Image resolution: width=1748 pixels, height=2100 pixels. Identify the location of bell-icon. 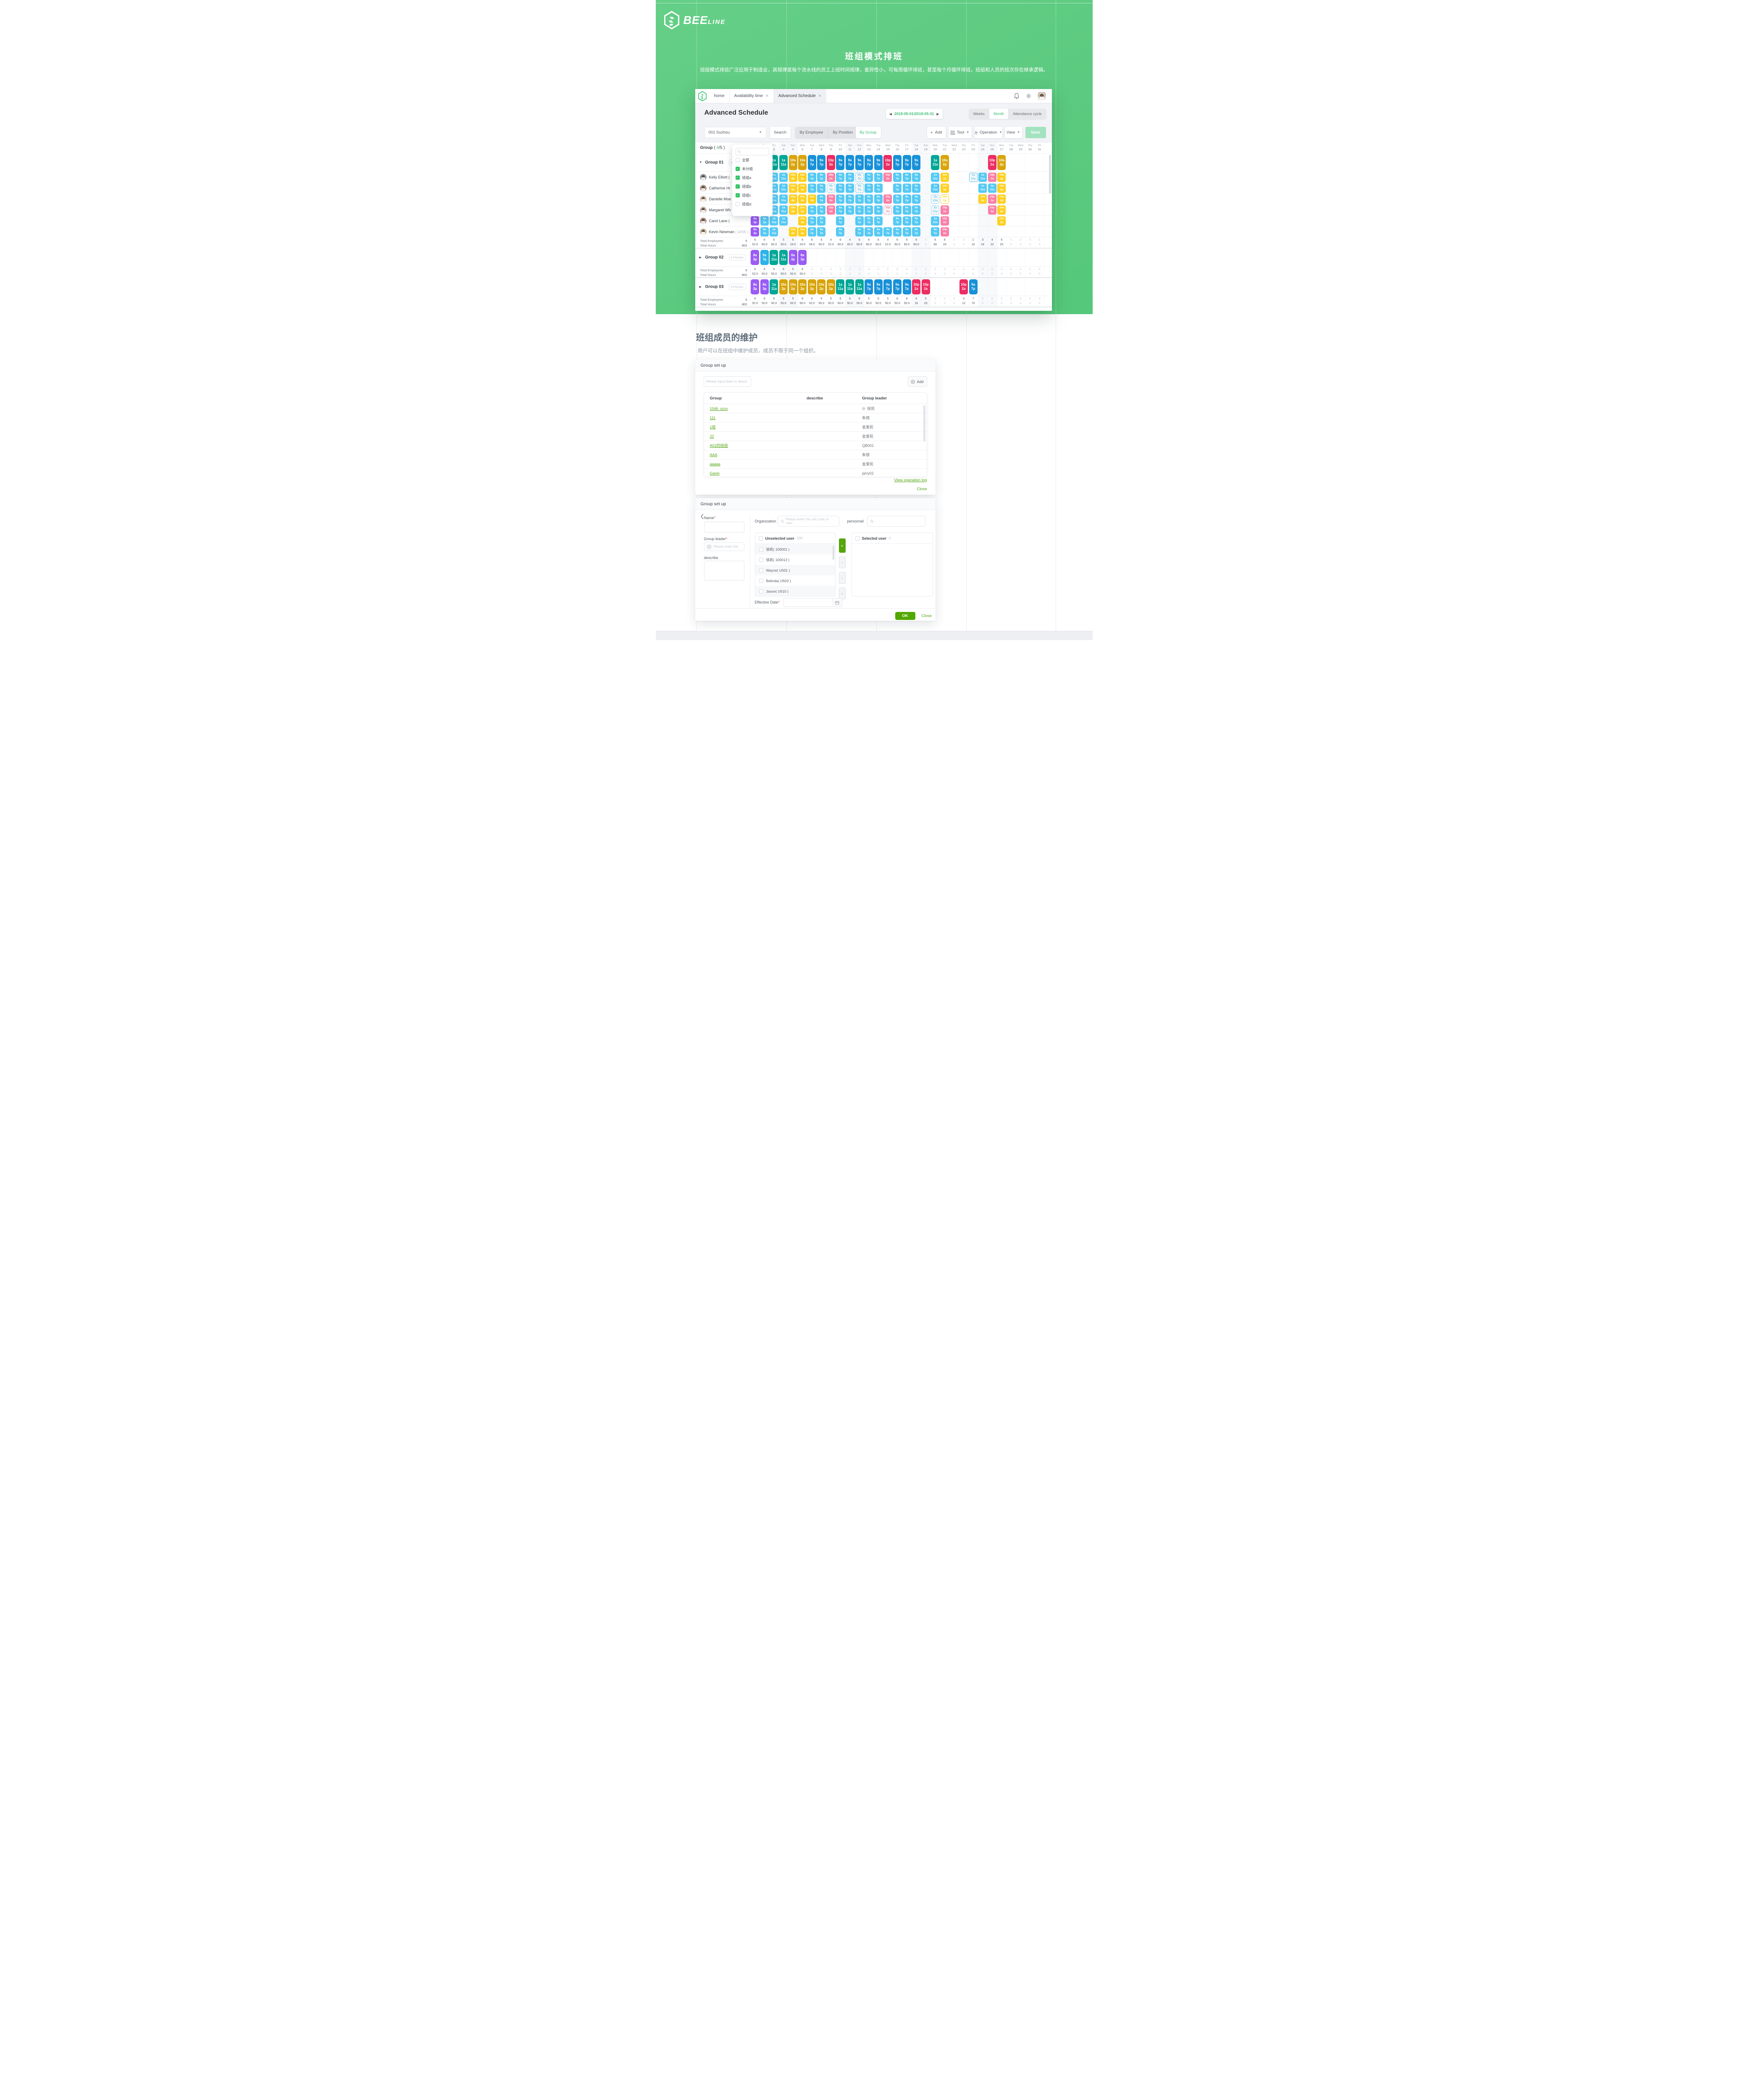
(1017, 96).